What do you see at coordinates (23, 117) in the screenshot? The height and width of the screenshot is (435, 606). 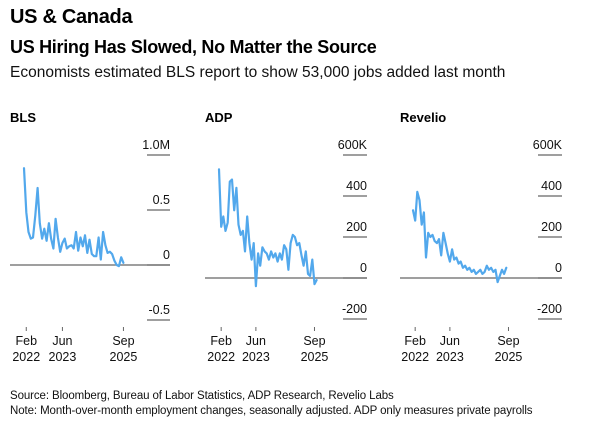 I see `panel-title-bls: BLS` at bounding box center [23, 117].